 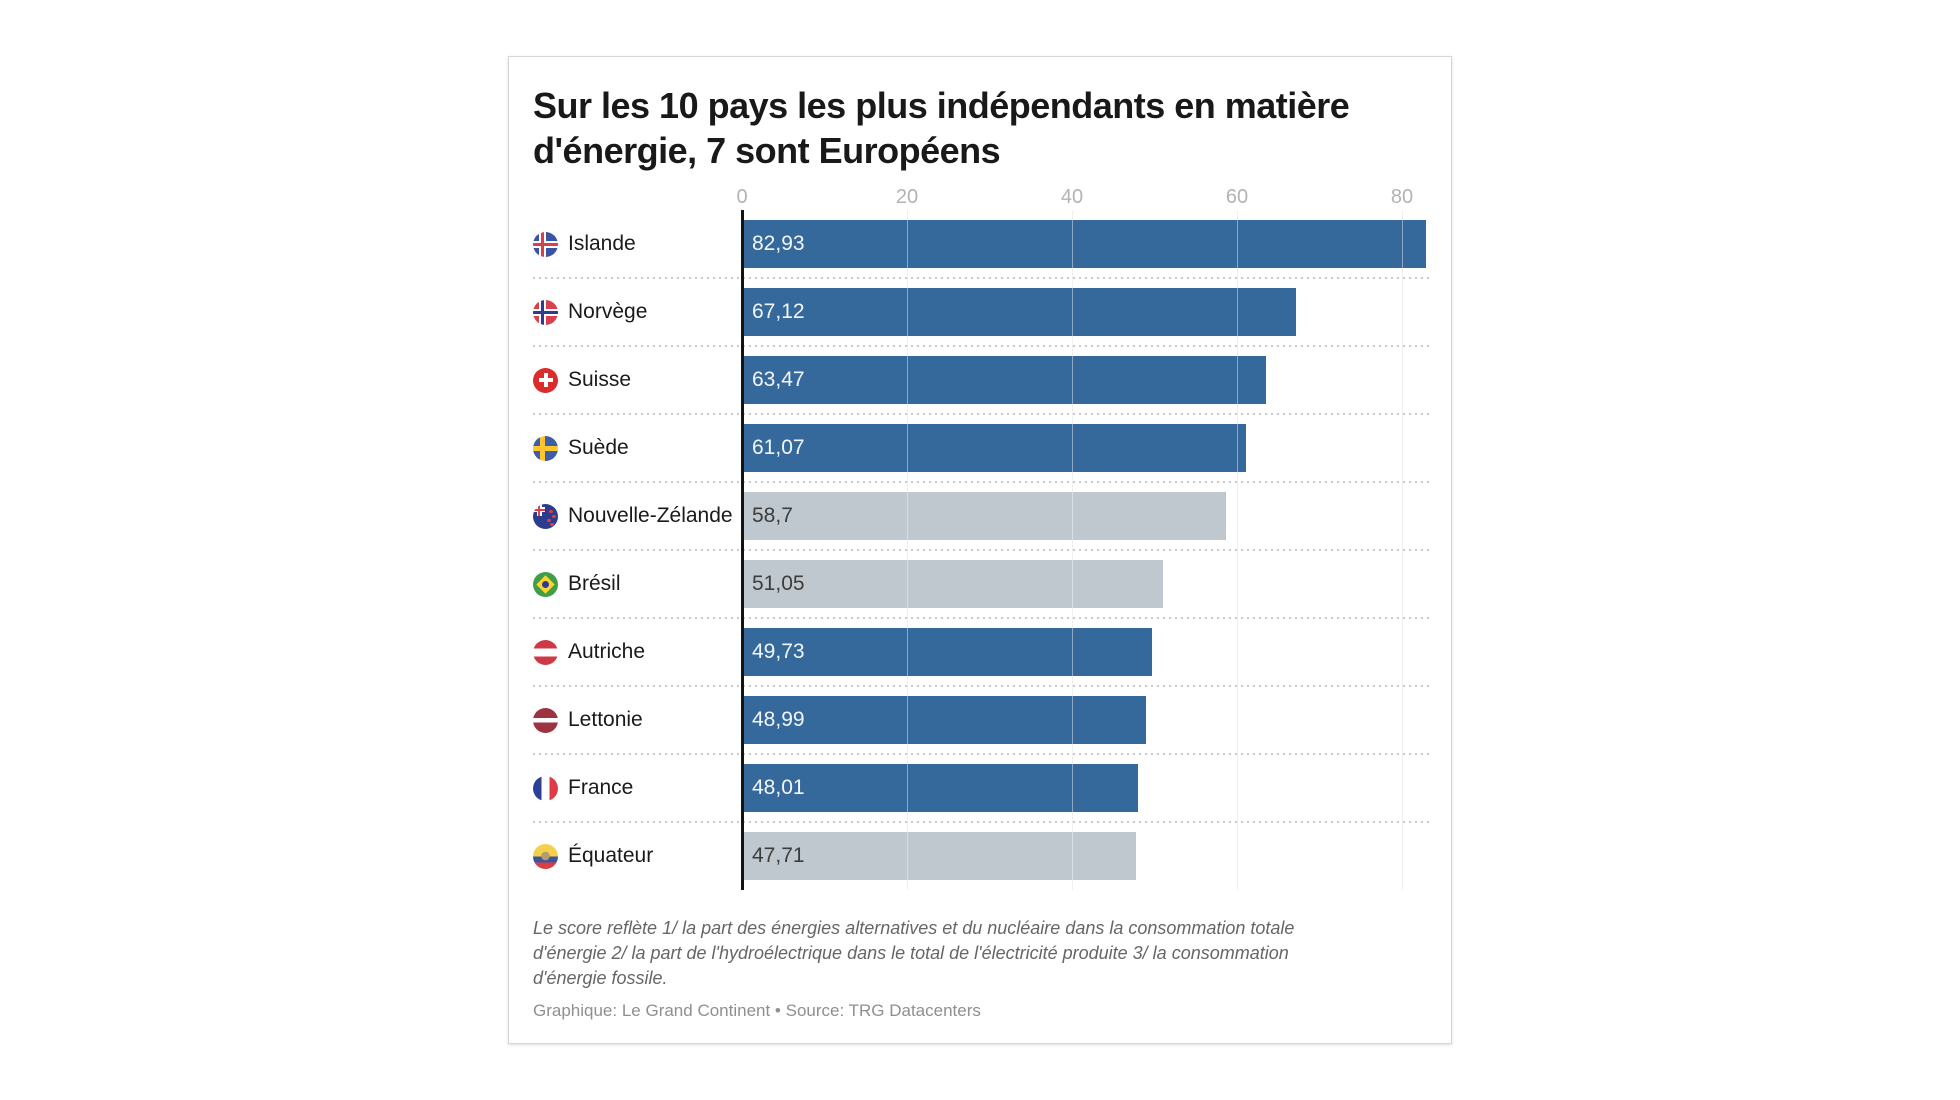 I want to click on value-bar: 67,12, so click(x=1019, y=312).